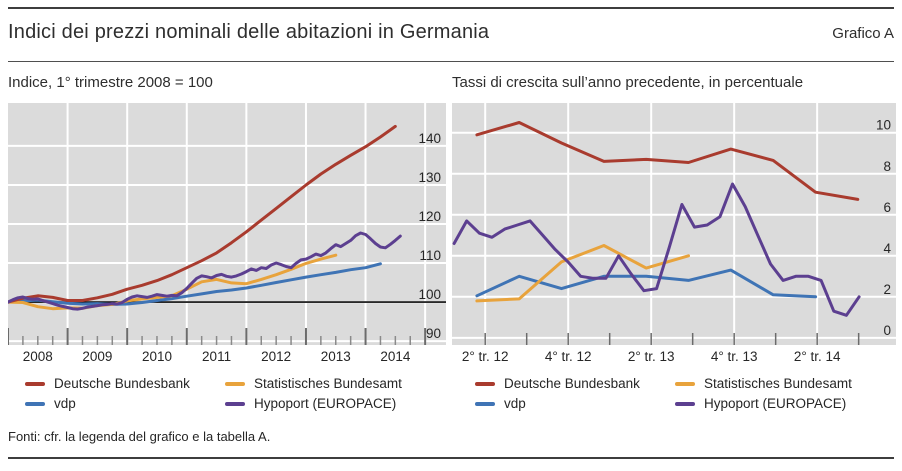  I want to click on svg-text: 8, so click(887, 166).